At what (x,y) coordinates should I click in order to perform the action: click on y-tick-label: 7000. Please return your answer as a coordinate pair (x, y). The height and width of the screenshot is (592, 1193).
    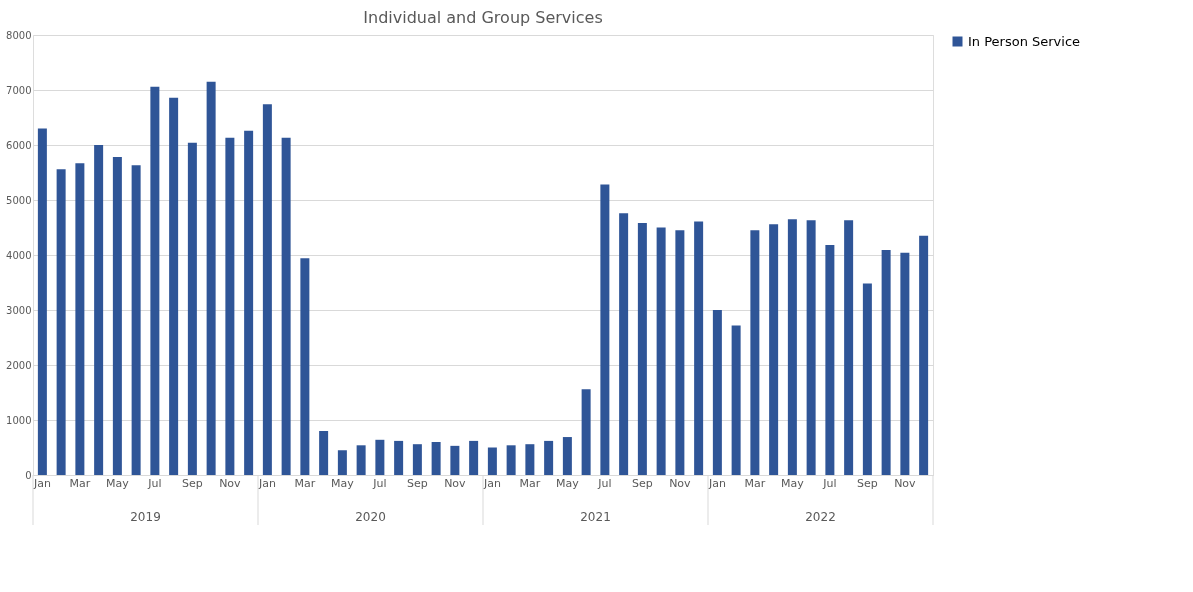
    Looking at the image, I should click on (19, 90).